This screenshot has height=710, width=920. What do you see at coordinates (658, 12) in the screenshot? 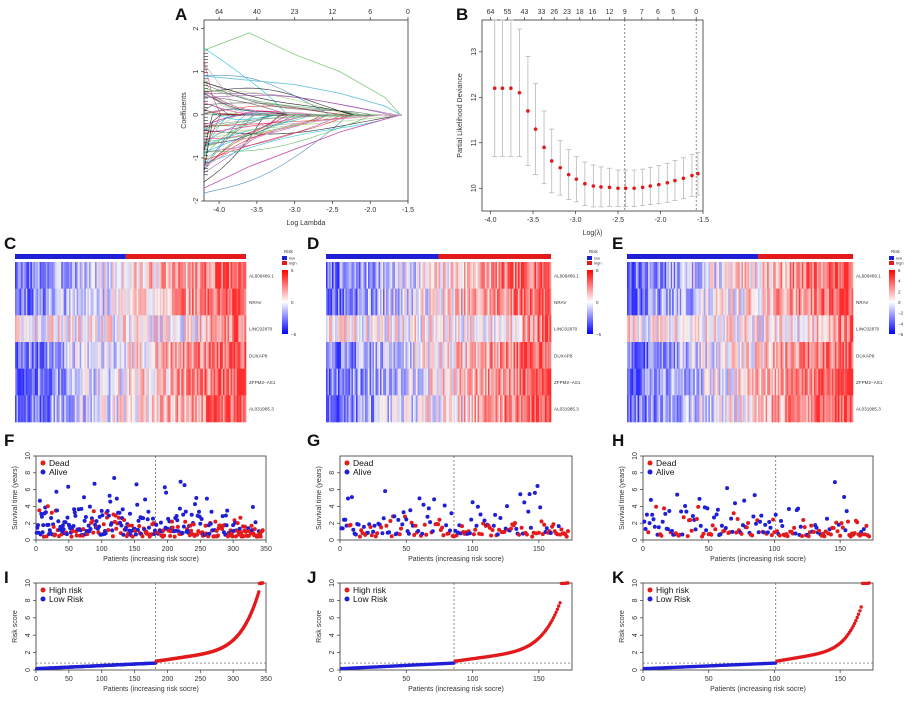
I see `top-tick-label-B-11: 6` at bounding box center [658, 12].